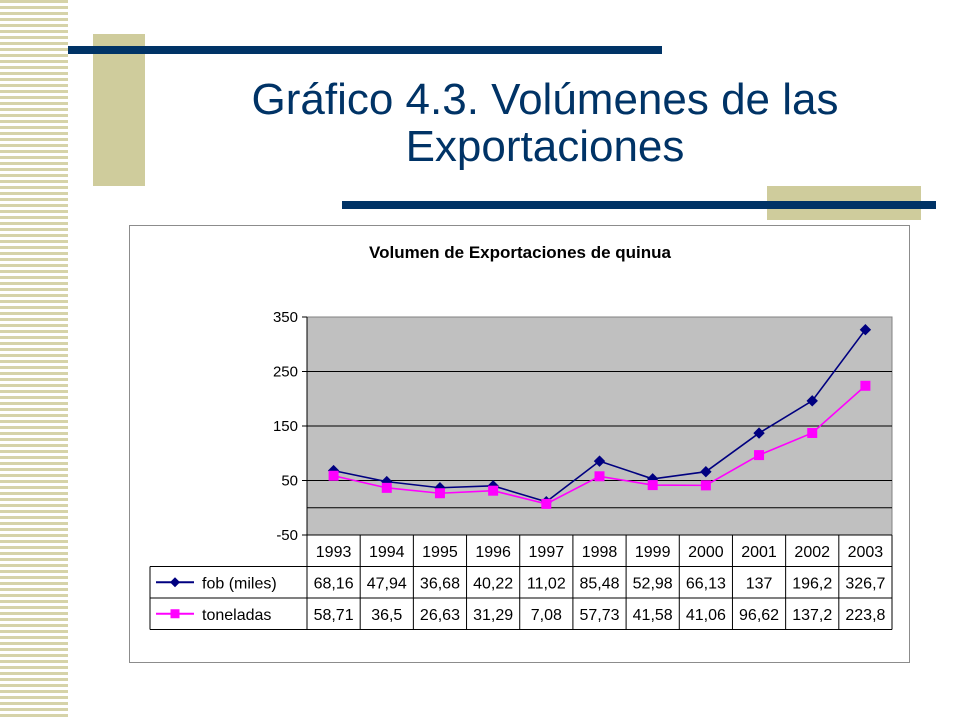  I want to click on striped-side-decoration, so click(34, 360).